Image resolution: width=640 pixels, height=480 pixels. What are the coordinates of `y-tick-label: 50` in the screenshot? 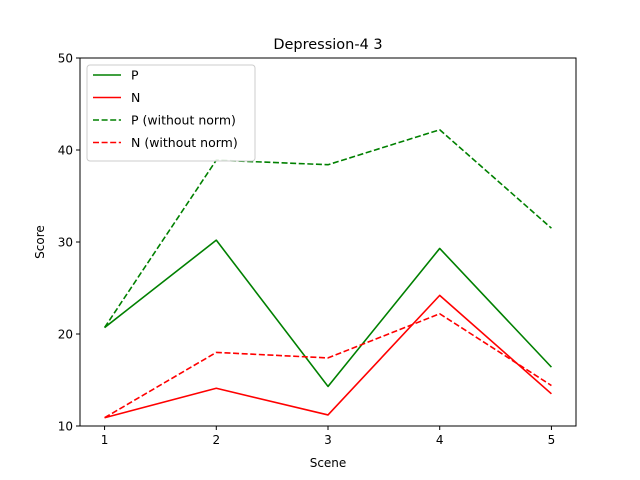 It's located at (65, 59).